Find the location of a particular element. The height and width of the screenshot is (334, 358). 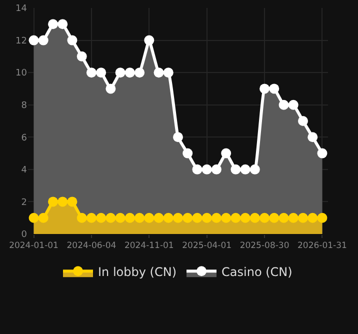

x-tick-label: 2026-01-31 is located at coordinates (322, 246).